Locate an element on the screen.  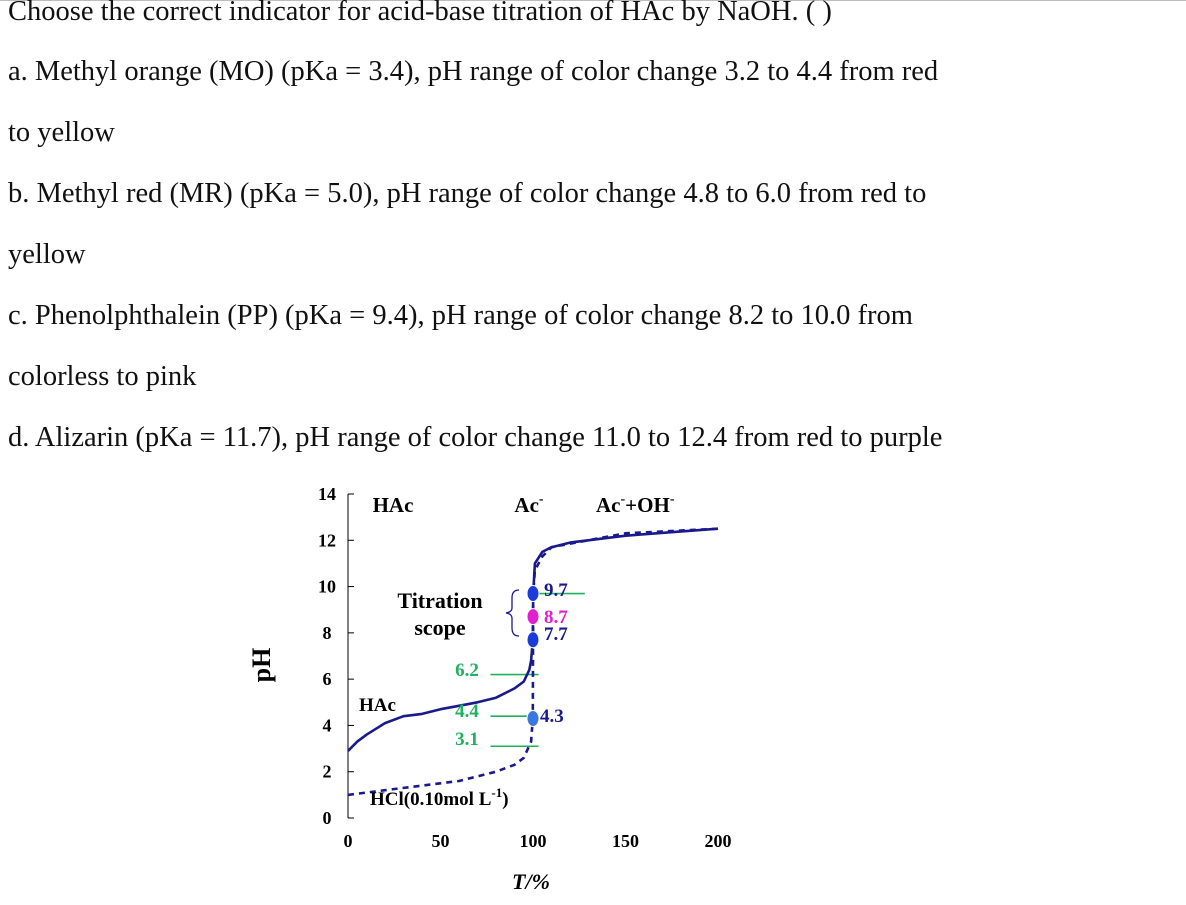
region-label-ac-oh: Ac-+OH- is located at coordinates (635, 504).